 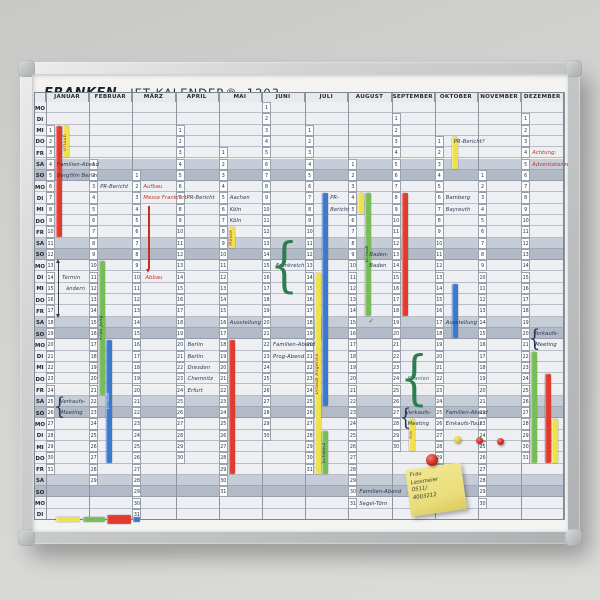 I want to click on magnet-strip-green: Frau Jung, so click(x=102, y=328).